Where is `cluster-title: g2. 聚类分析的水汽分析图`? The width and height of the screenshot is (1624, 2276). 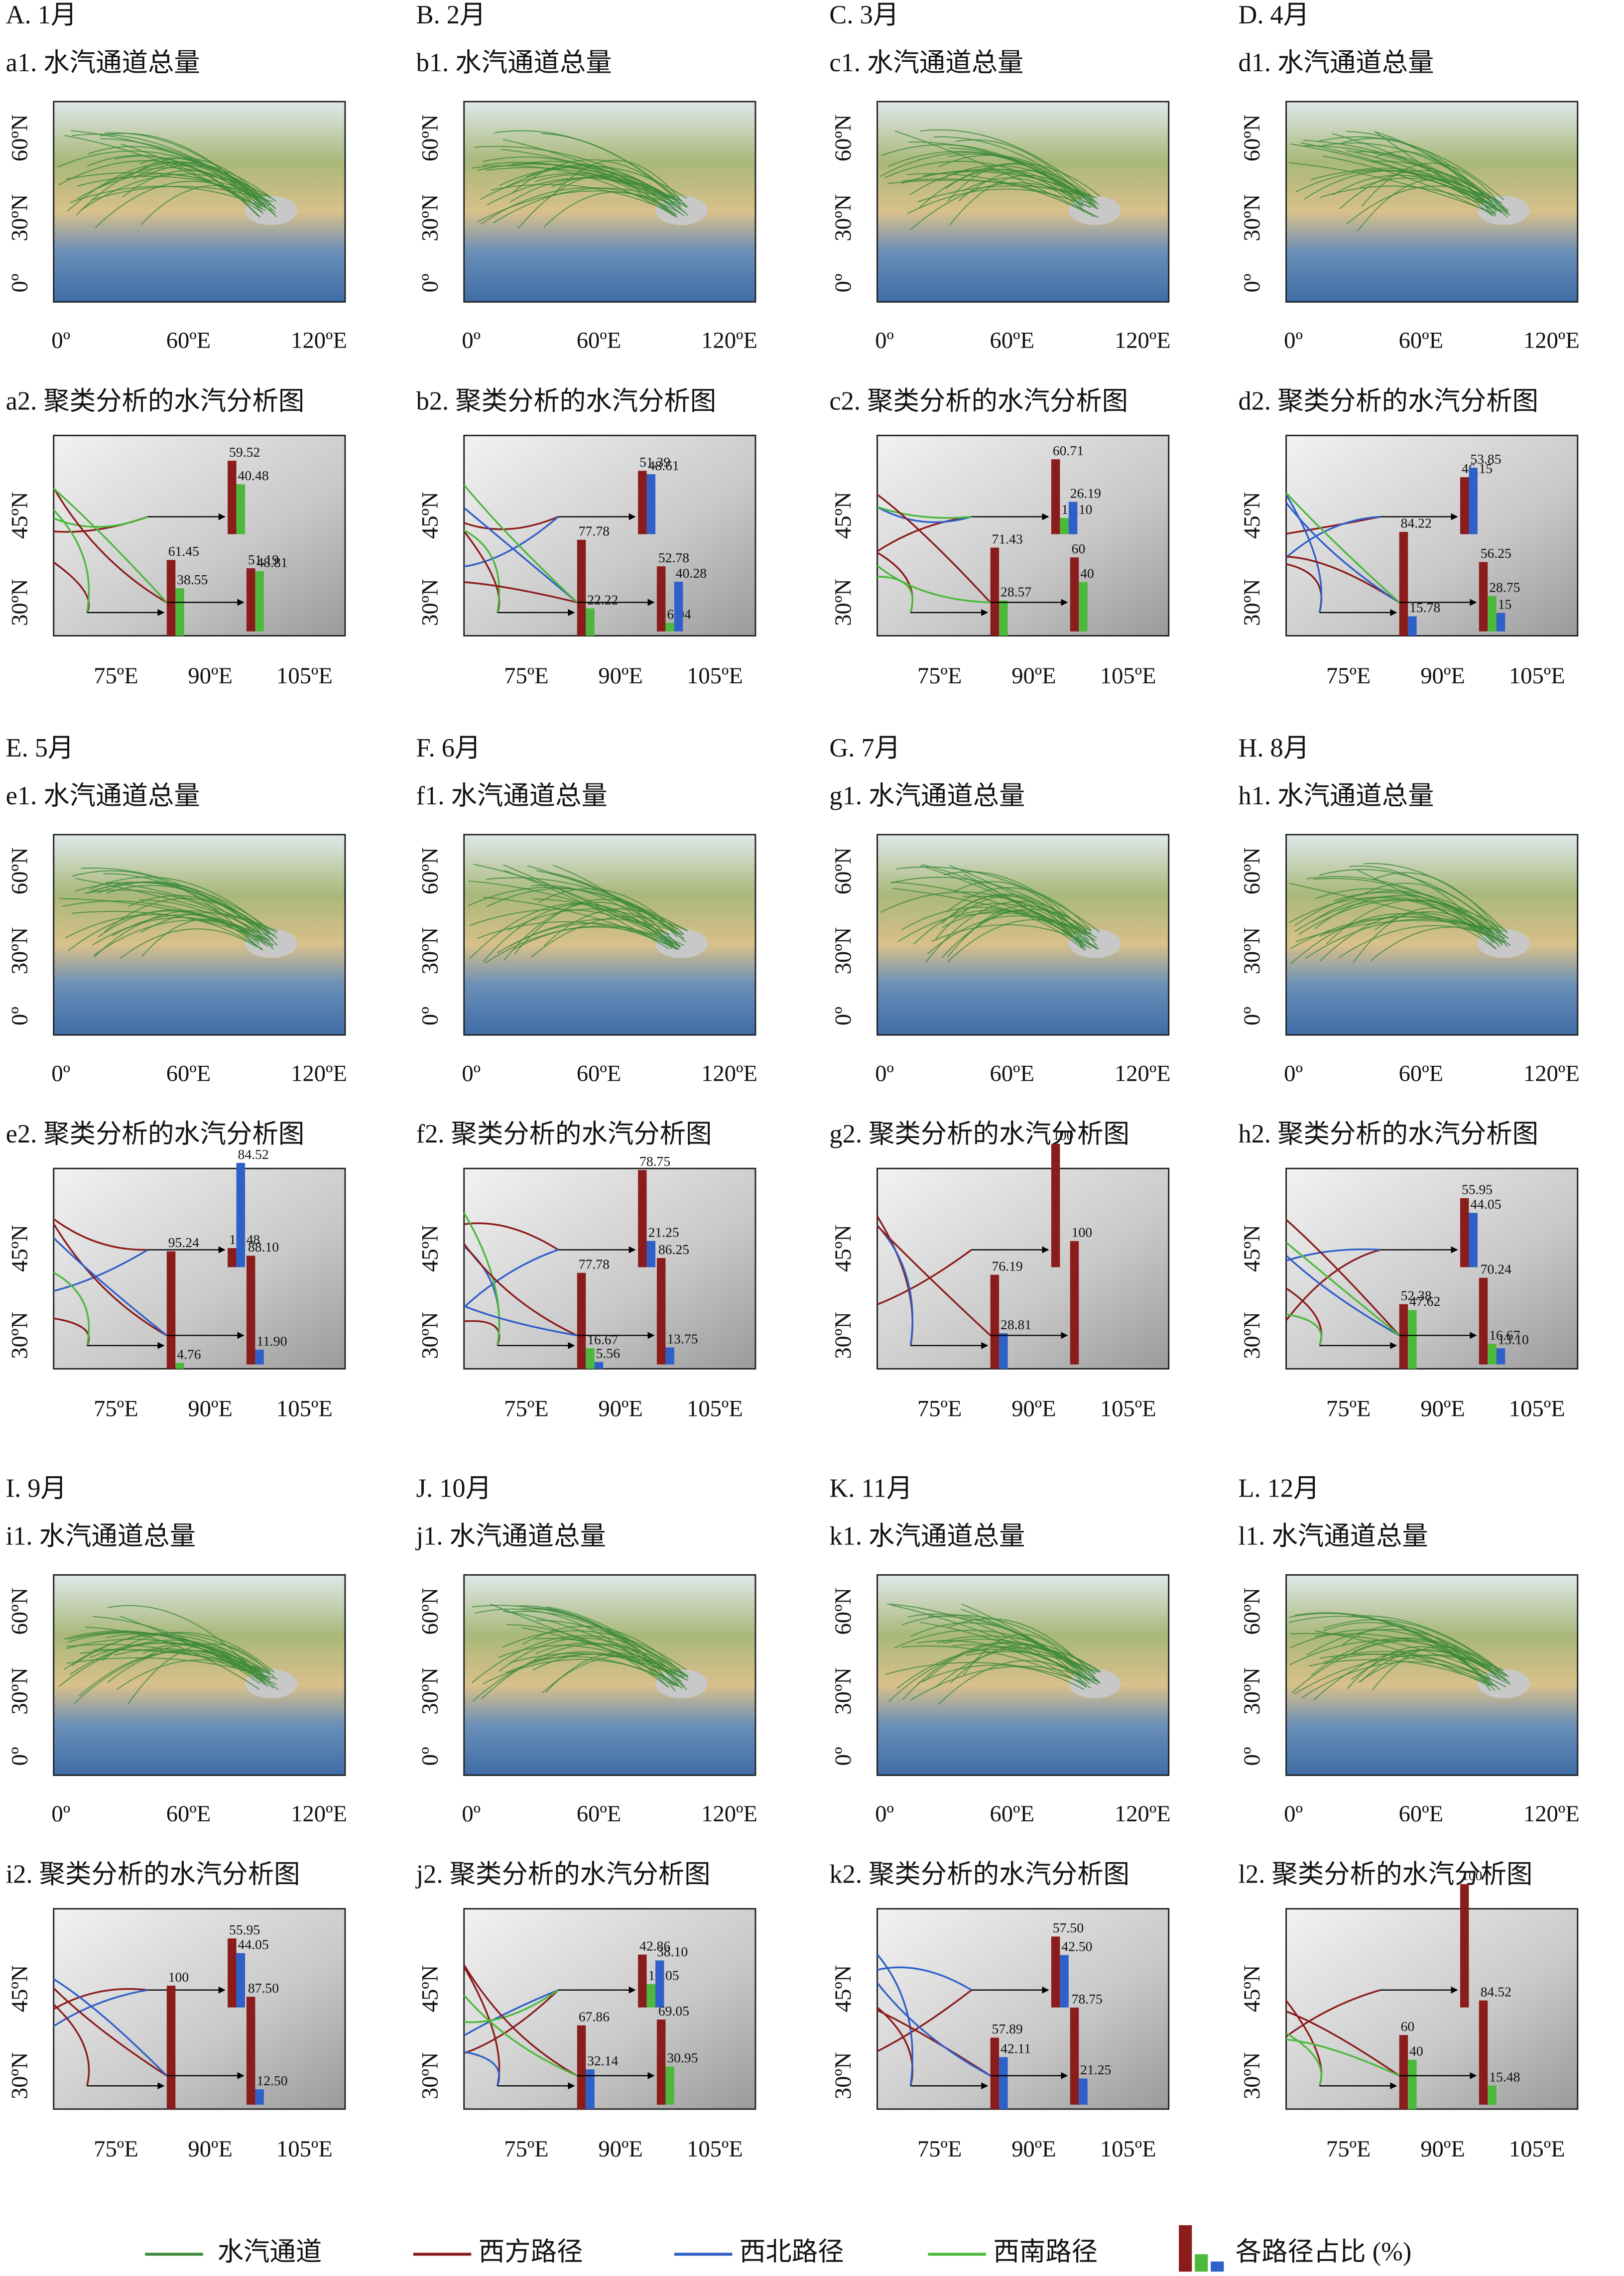
cluster-title: g2. 聚类分析的水汽分析图 is located at coordinates (979, 1134).